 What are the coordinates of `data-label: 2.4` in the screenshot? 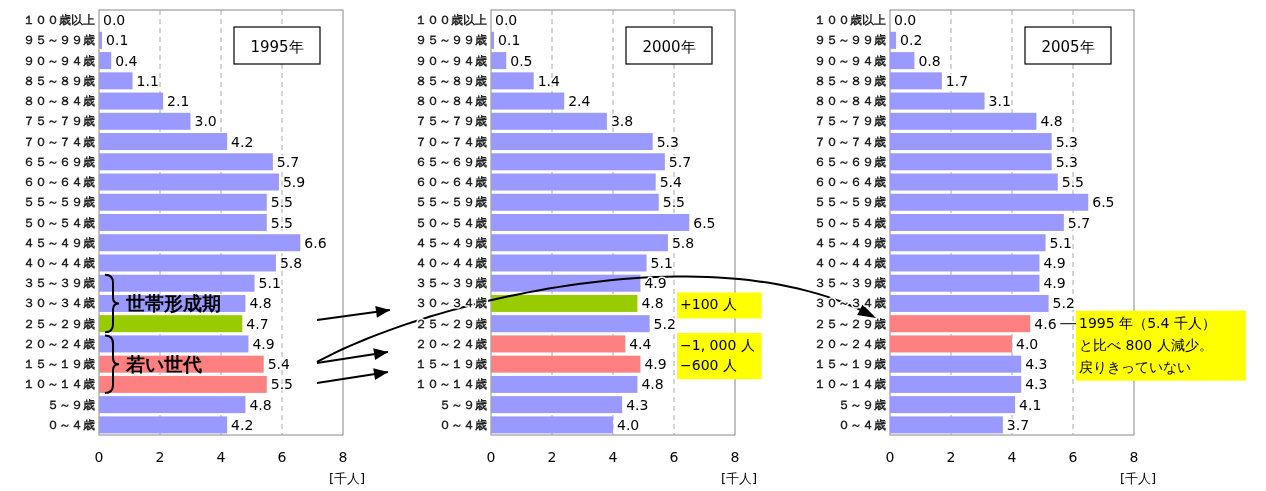 It's located at (579, 101).